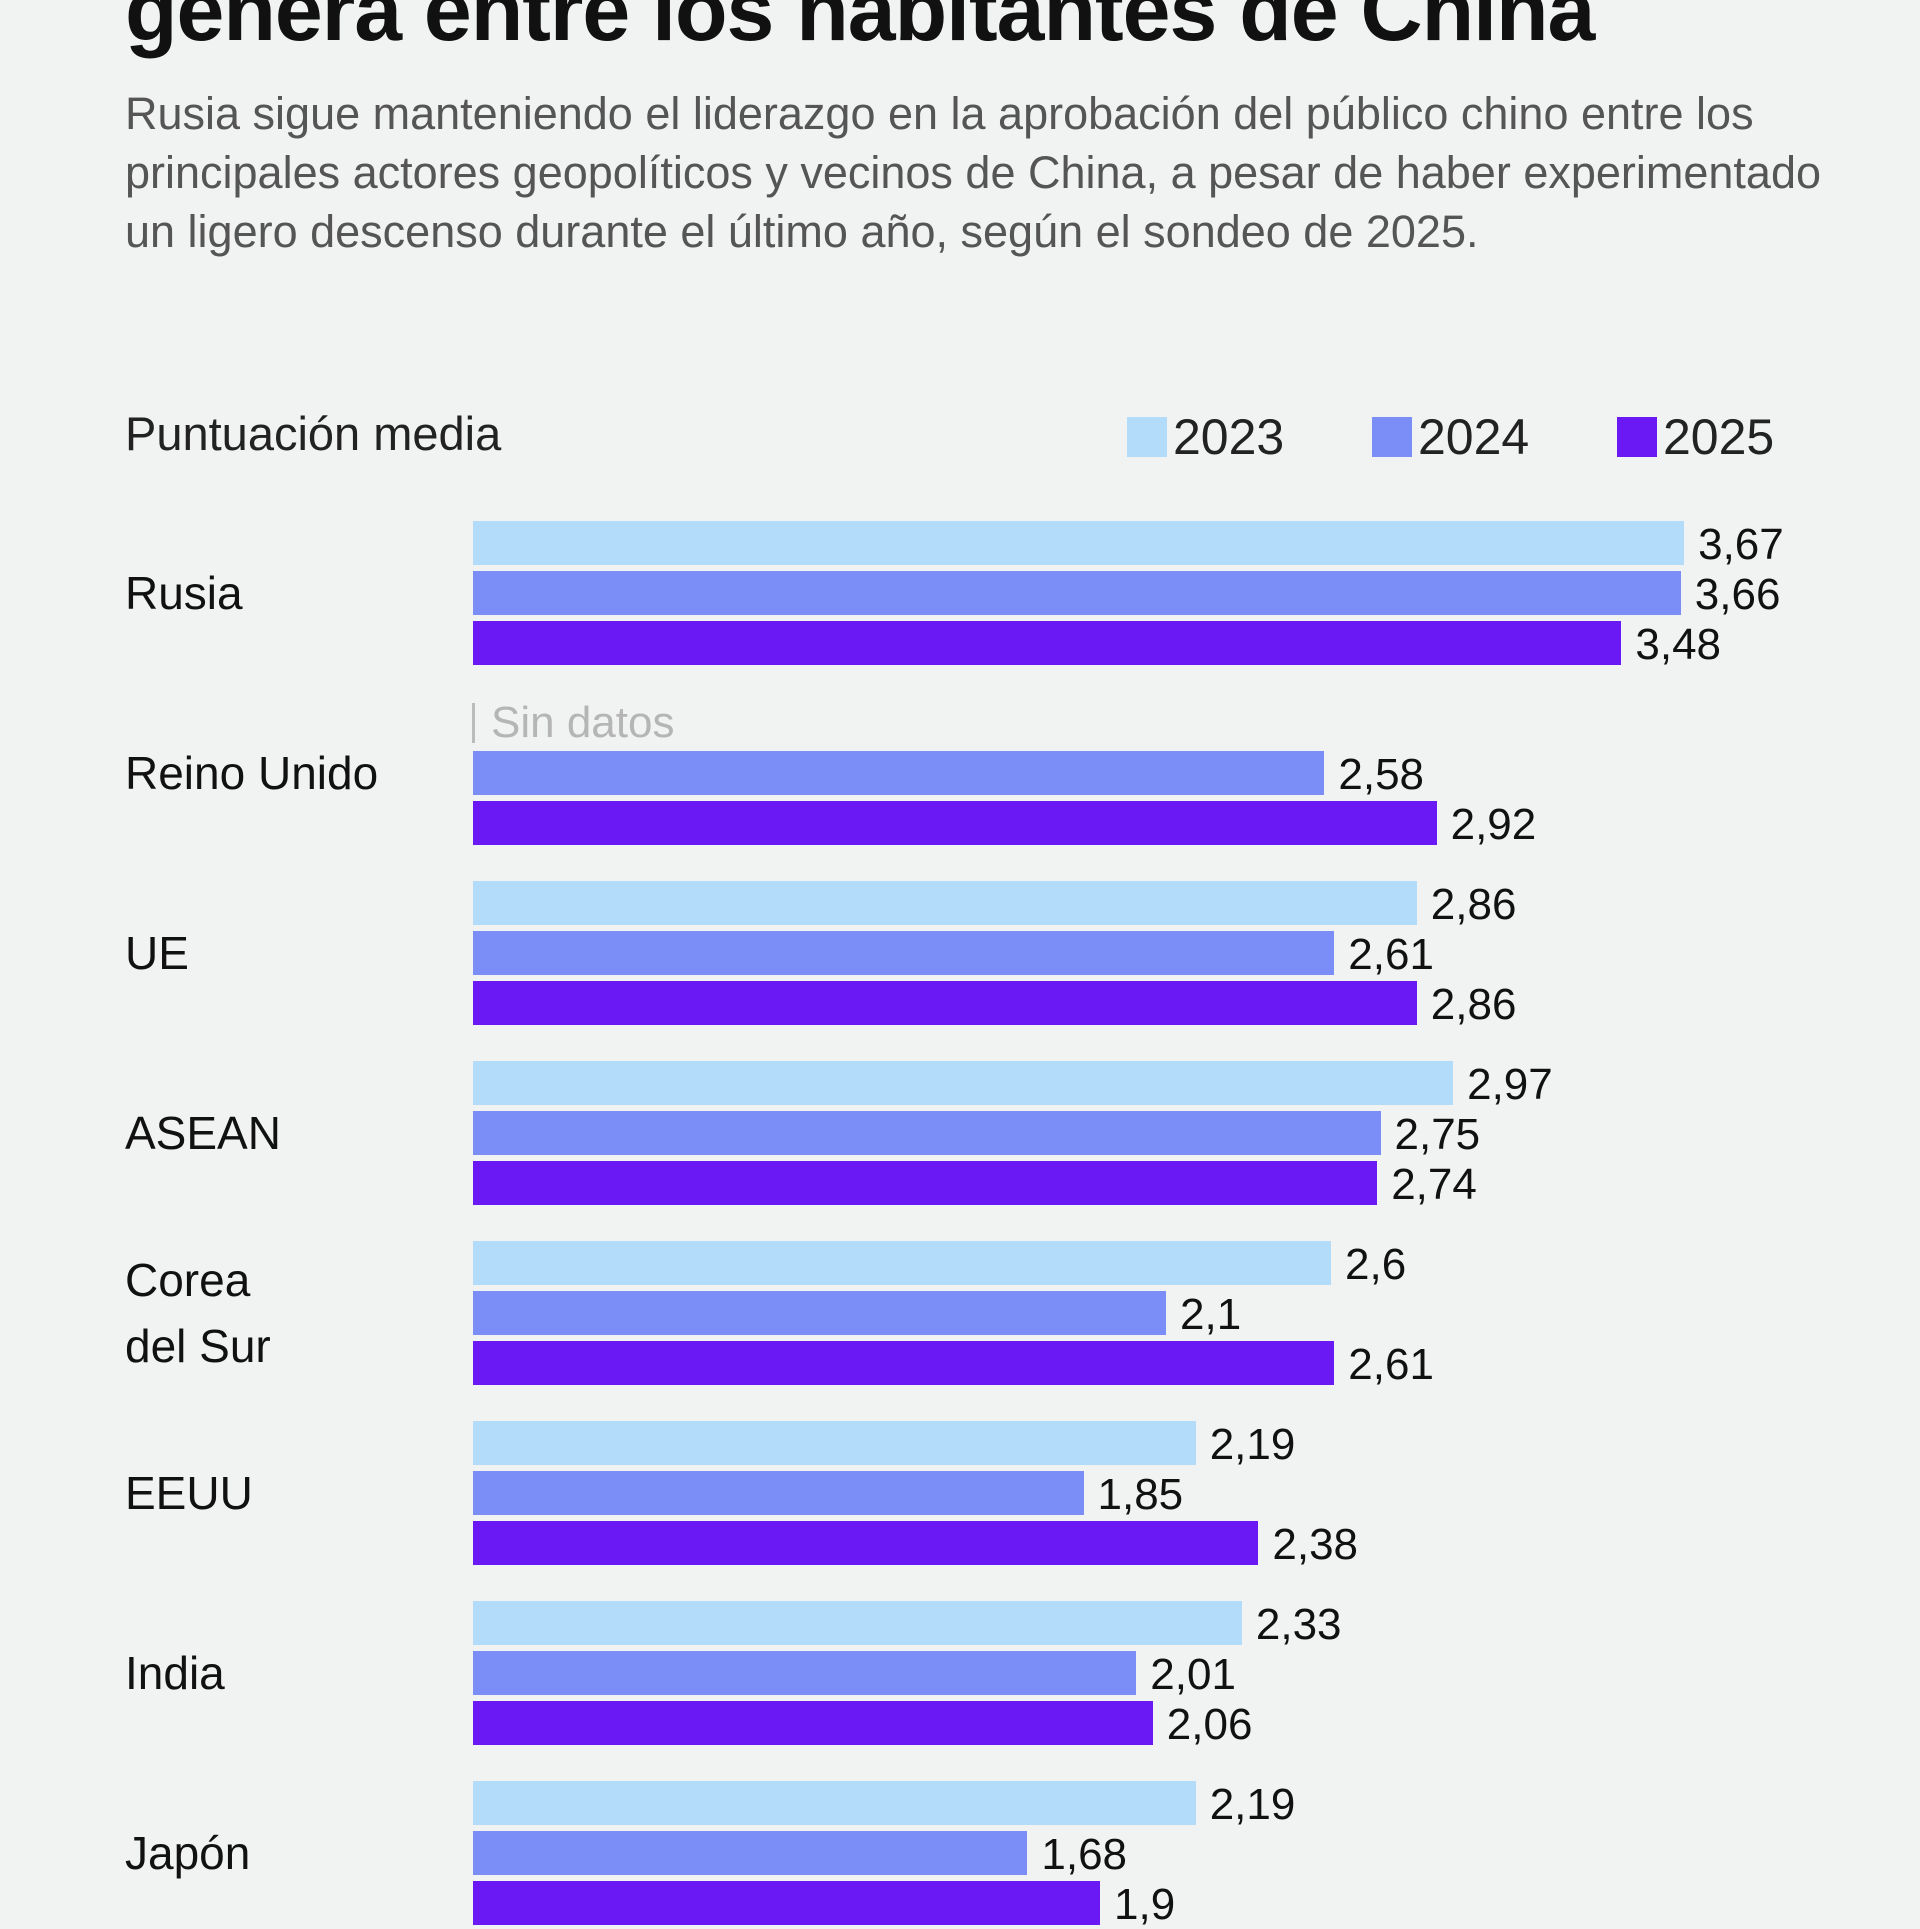  I want to click on legend-item-2023: 2023, so click(1205, 437).